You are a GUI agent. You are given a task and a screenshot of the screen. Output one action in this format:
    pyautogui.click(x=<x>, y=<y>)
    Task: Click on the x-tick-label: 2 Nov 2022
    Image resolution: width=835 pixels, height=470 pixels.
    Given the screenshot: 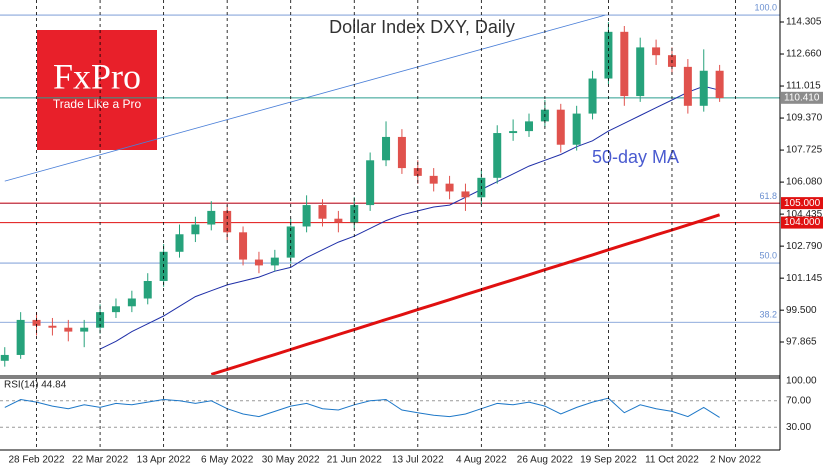 What is the action you would take?
    pyautogui.click(x=736, y=460)
    